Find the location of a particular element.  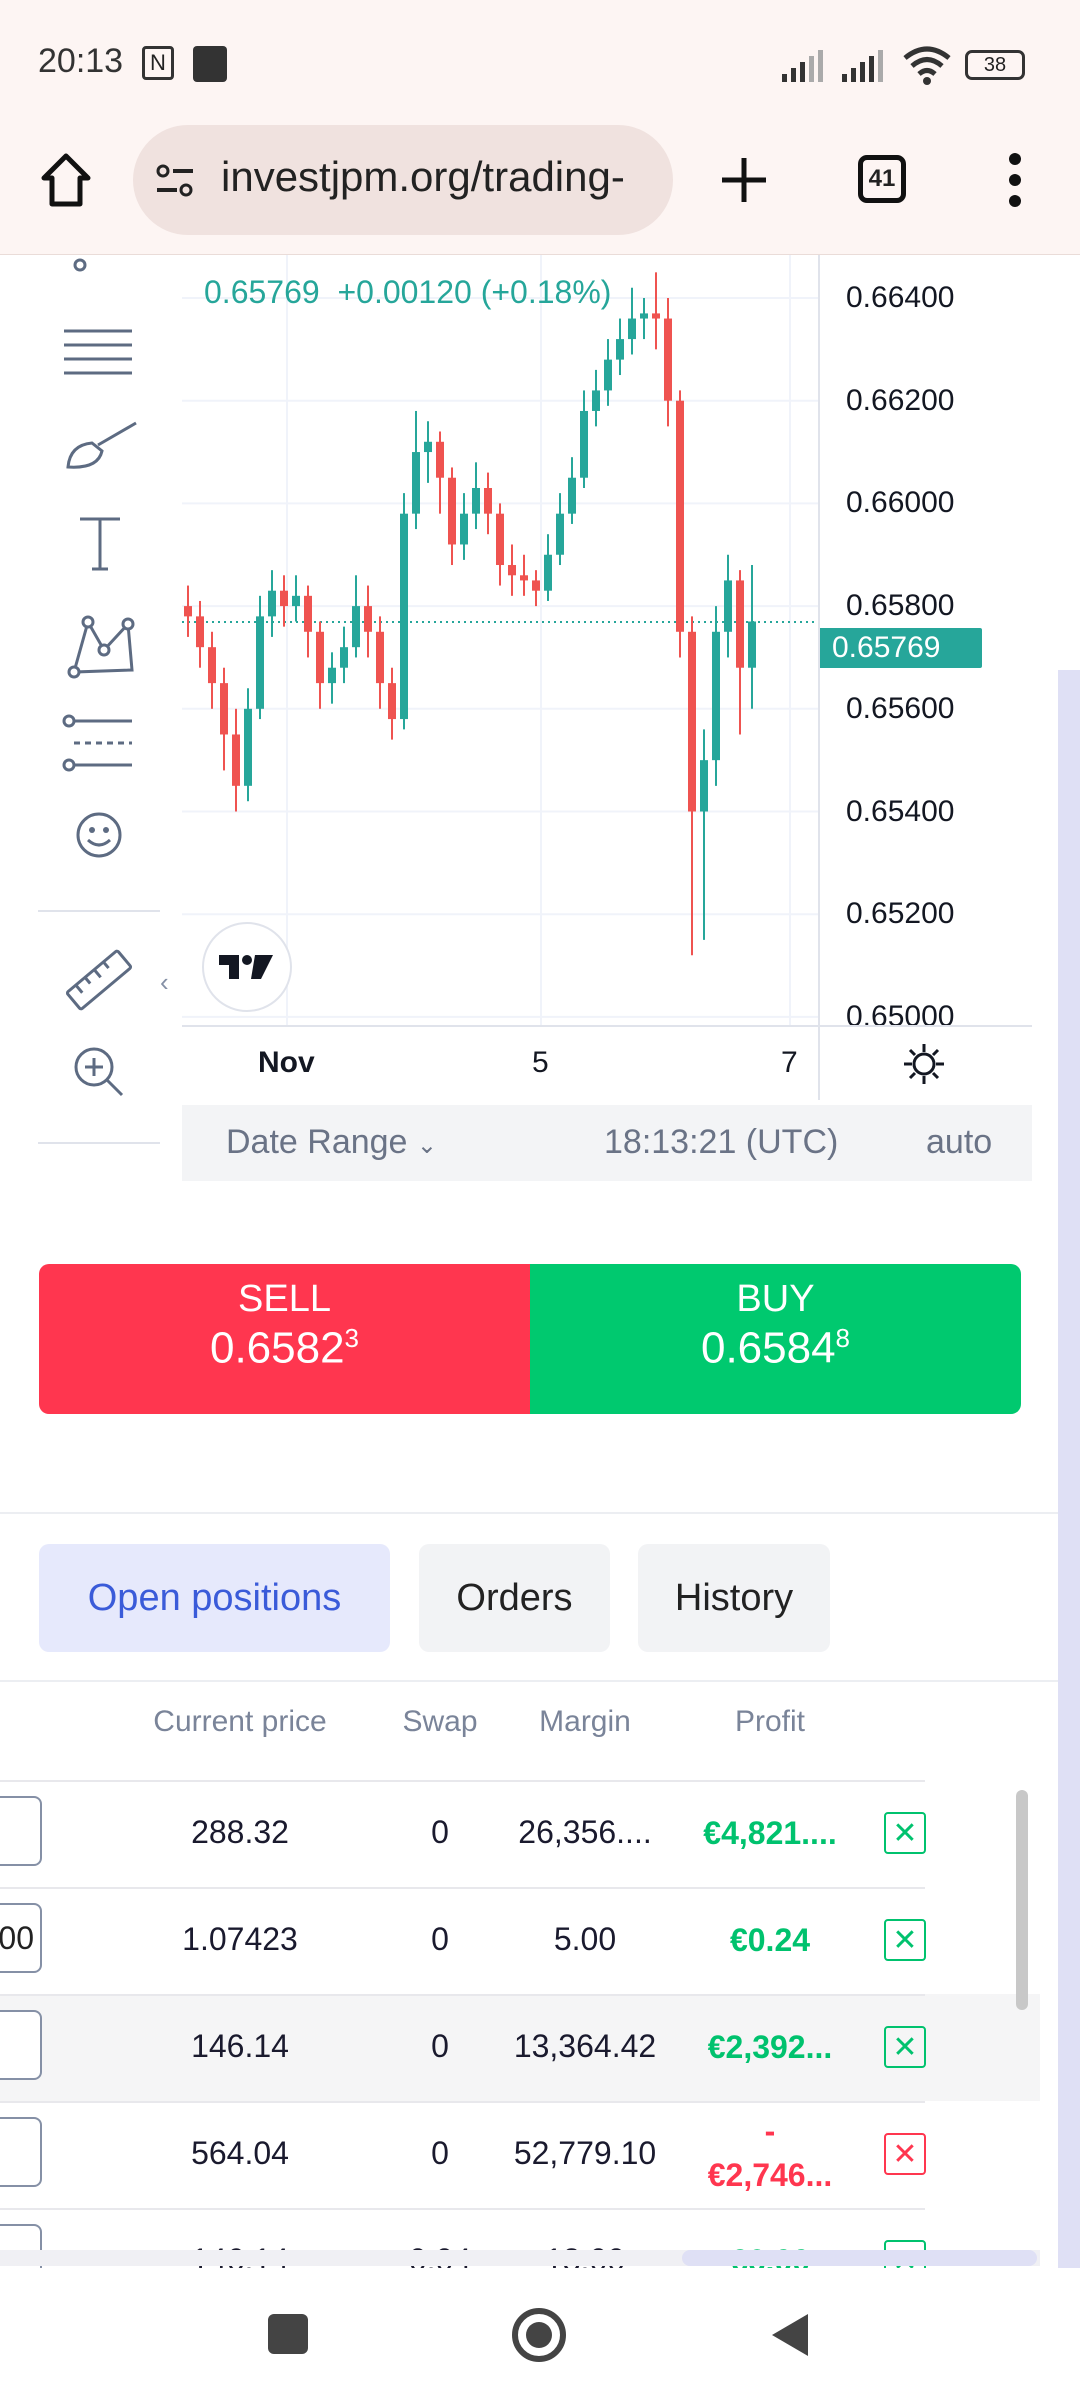

current-price-cell: 146.14 is located at coordinates (240, 2046).